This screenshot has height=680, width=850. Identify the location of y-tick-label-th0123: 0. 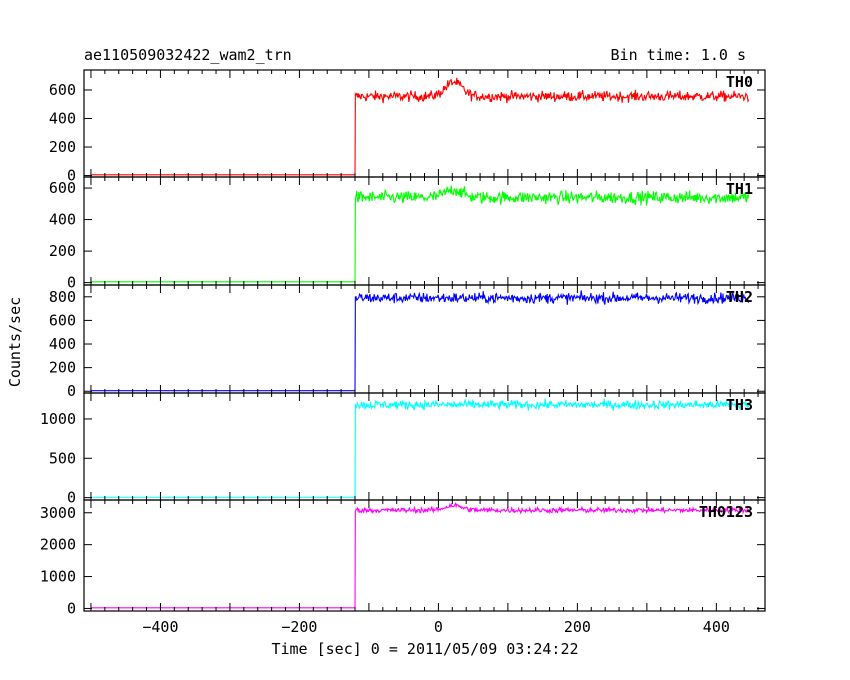
(71, 608).